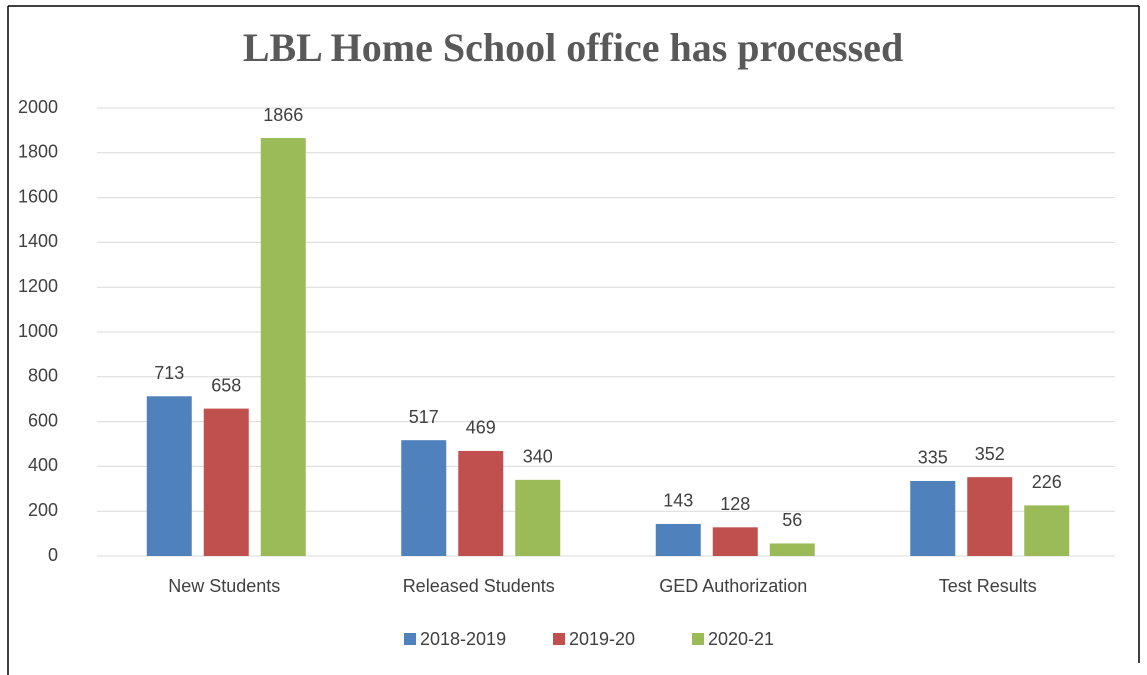 The height and width of the screenshot is (675, 1147). Describe the element at coordinates (169, 373) in the screenshot. I see `data-label: 713` at that location.